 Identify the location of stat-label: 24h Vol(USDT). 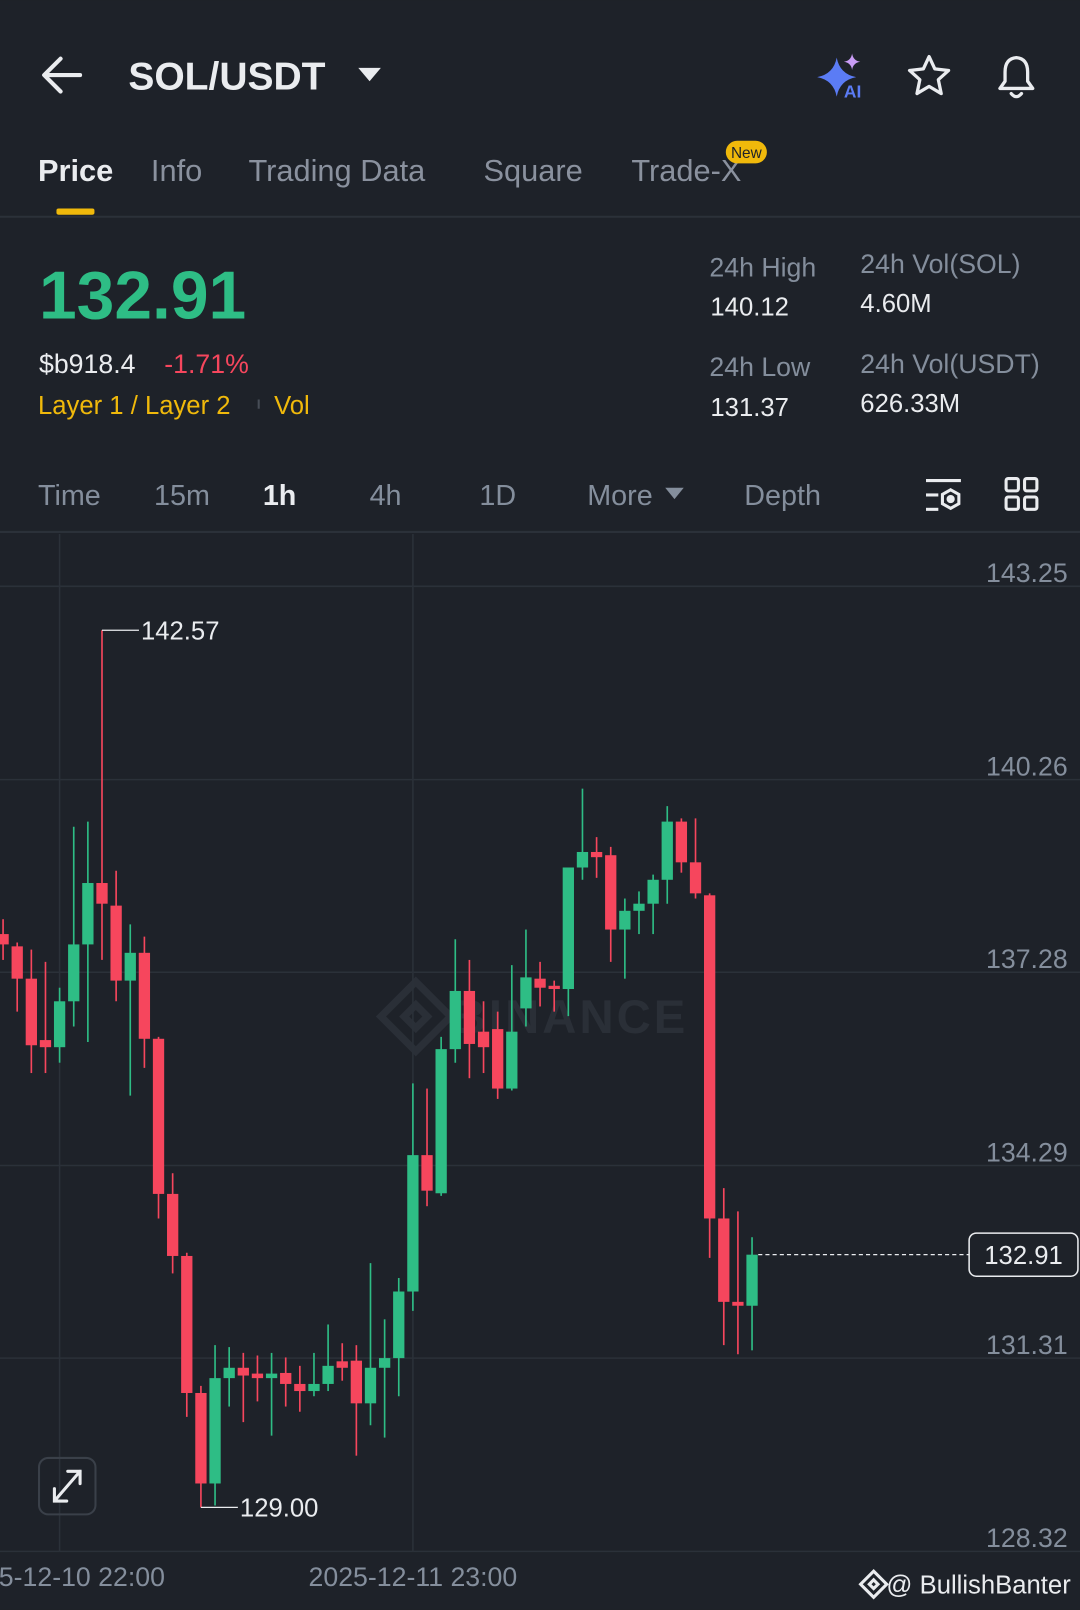
(949, 364).